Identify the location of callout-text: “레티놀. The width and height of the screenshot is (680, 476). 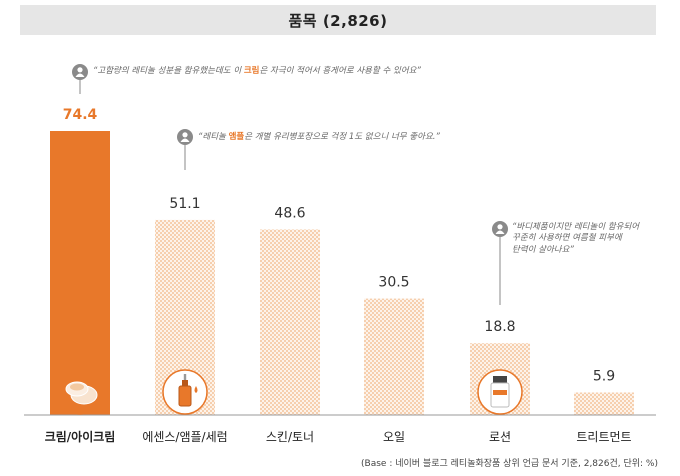
(213, 137).